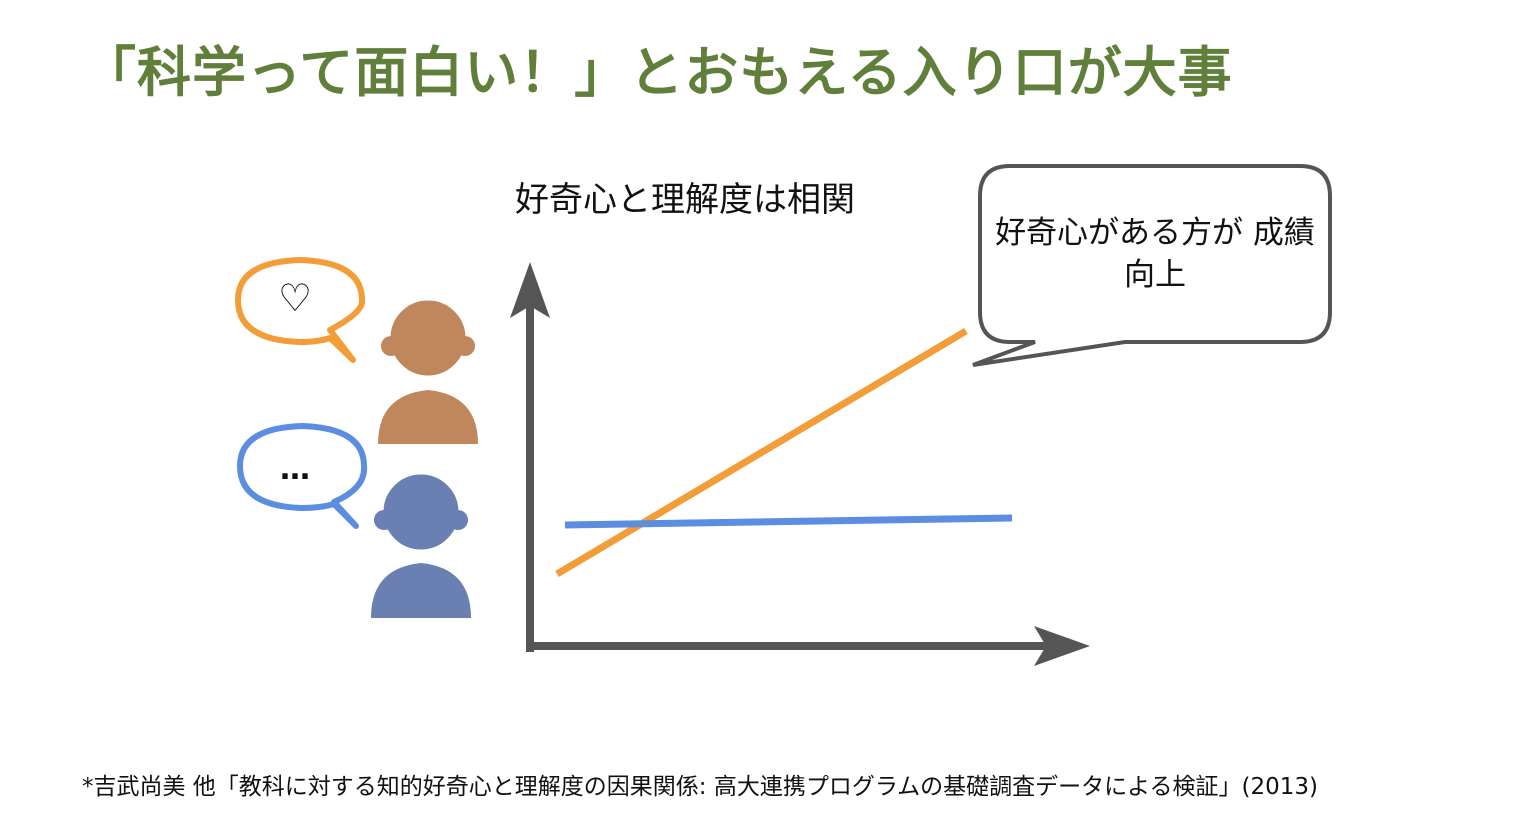  What do you see at coordinates (530, 290) in the screenshot?
I see `y-axis-arrowhead` at bounding box center [530, 290].